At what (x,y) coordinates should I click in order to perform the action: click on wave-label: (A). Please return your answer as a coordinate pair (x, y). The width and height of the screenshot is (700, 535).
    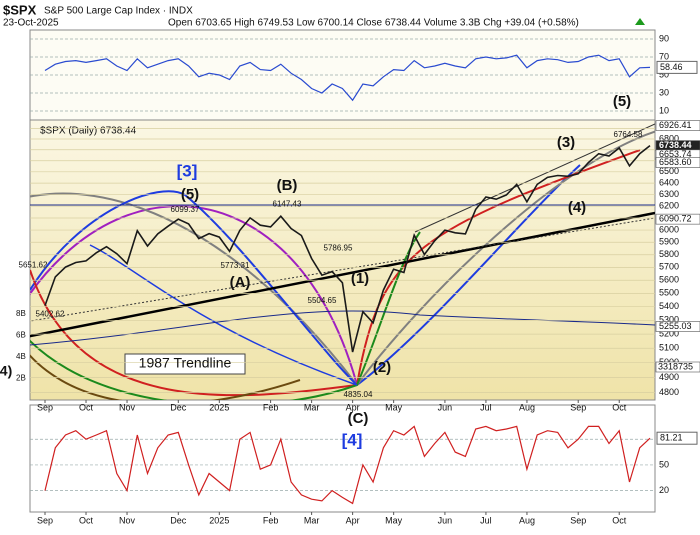
    Looking at the image, I should click on (240, 282).